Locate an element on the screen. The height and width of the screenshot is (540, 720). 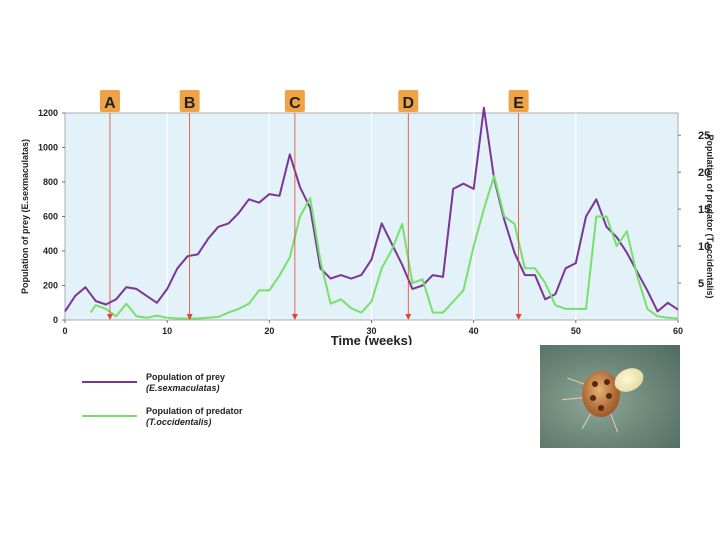
legend-species-prey: (E.sexmaculatas) is located at coordinates (183, 388).